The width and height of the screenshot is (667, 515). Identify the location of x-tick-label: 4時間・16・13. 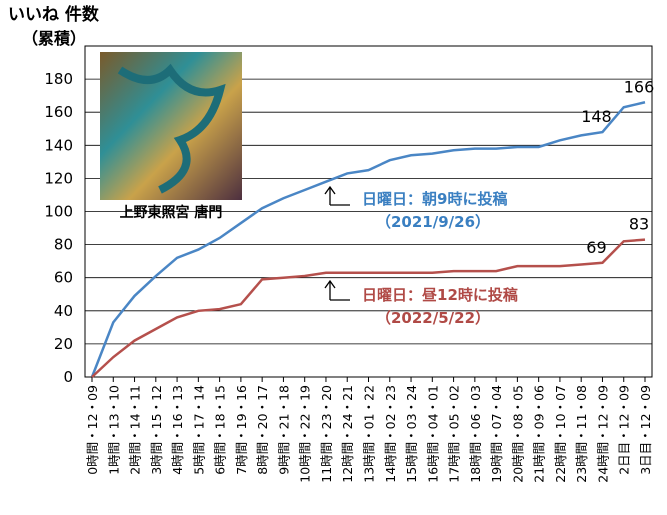
(177, 430).